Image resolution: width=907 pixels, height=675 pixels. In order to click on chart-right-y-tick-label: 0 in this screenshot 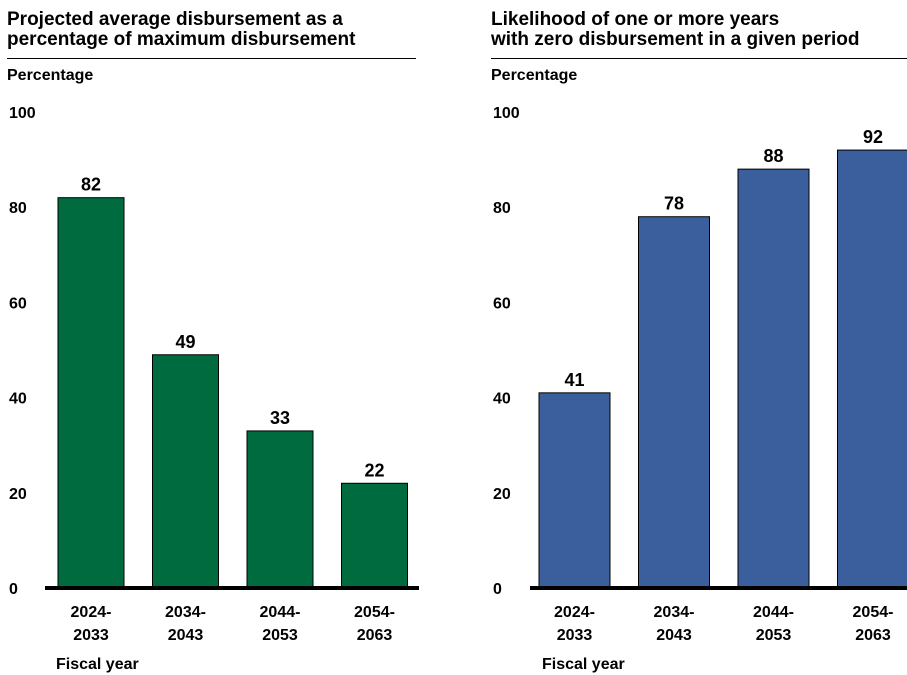, I will do `click(497, 589)`.